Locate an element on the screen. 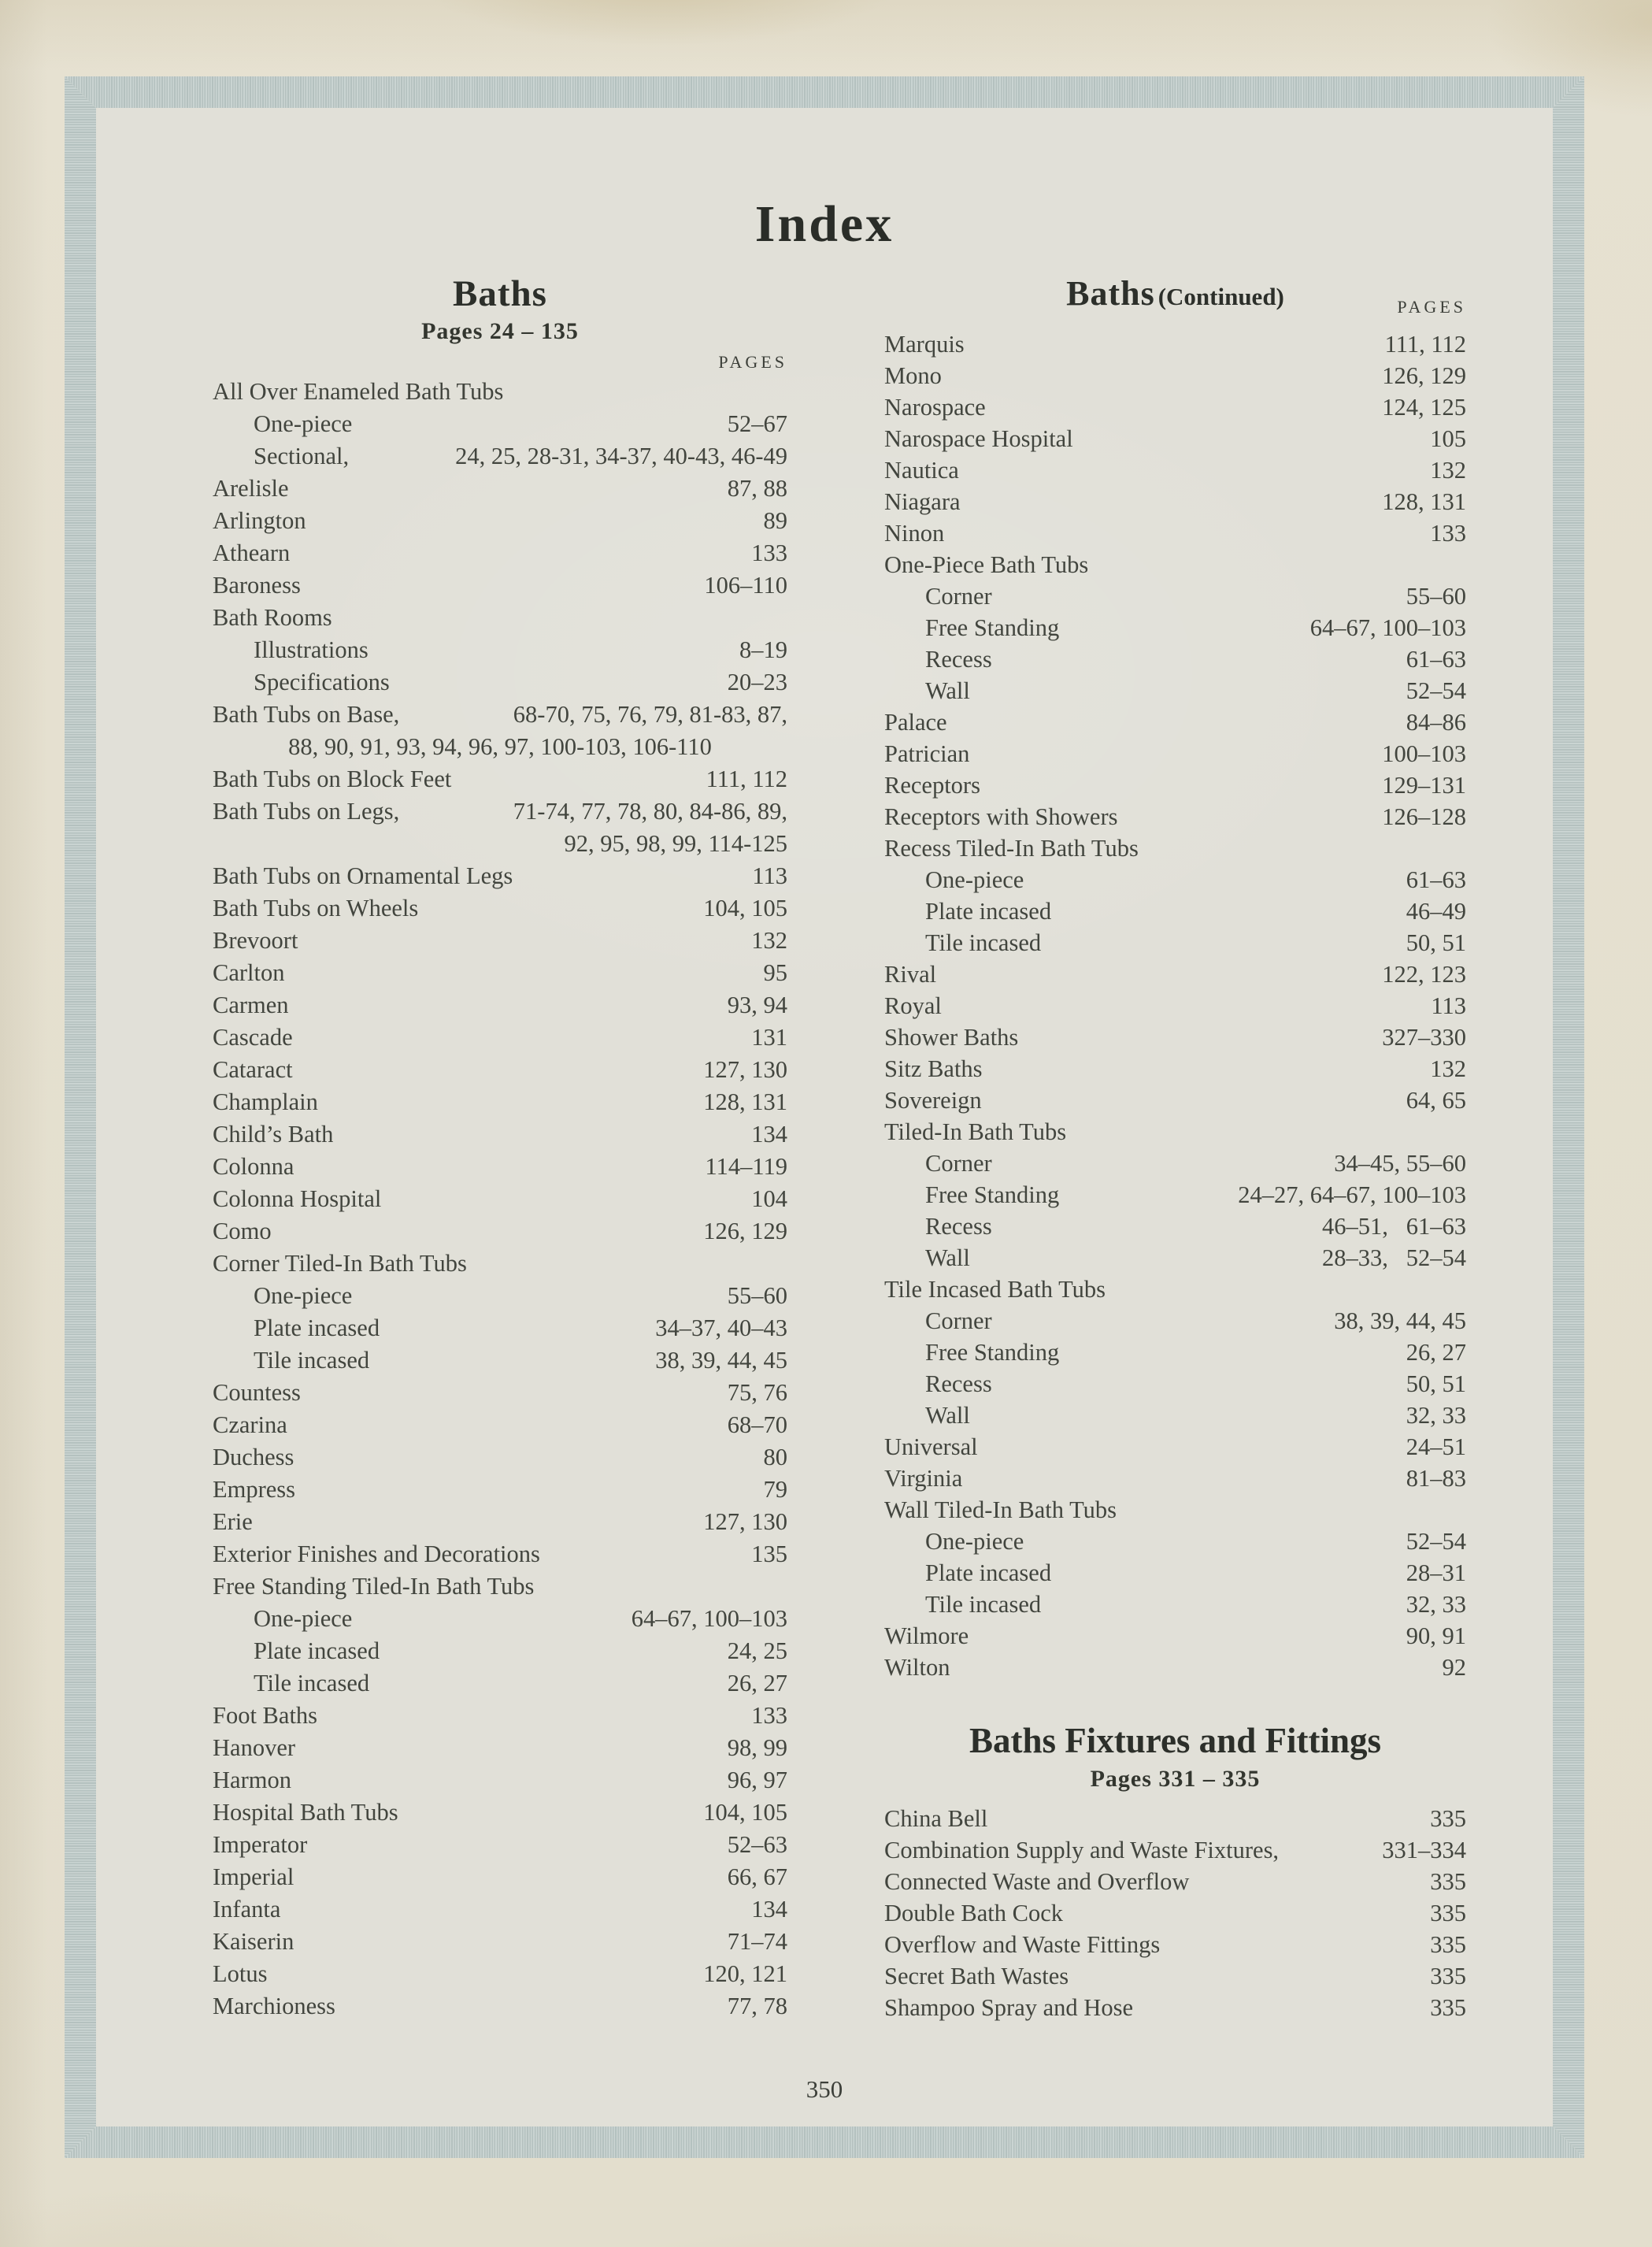  index-entry: Receptors with Showers 126–128 is located at coordinates (1175, 816).